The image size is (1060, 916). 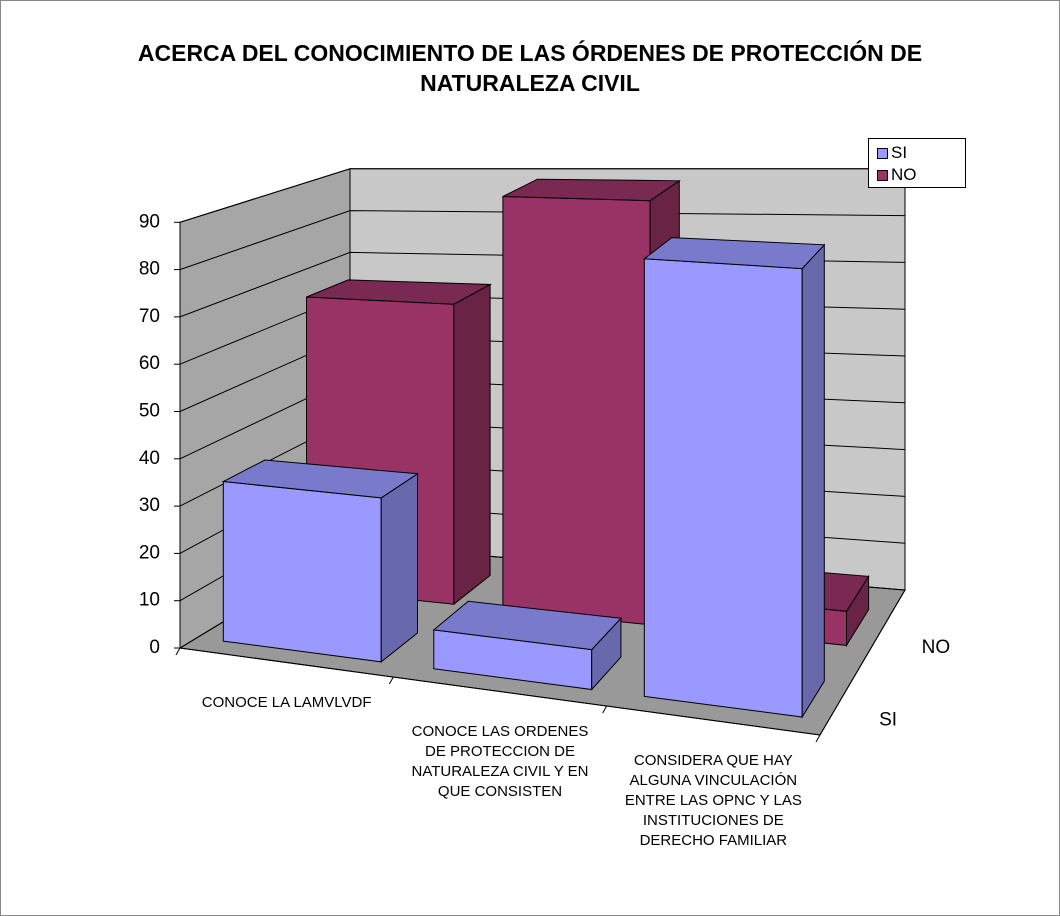 I want to click on y-tick-label: 80, so click(x=149, y=269).